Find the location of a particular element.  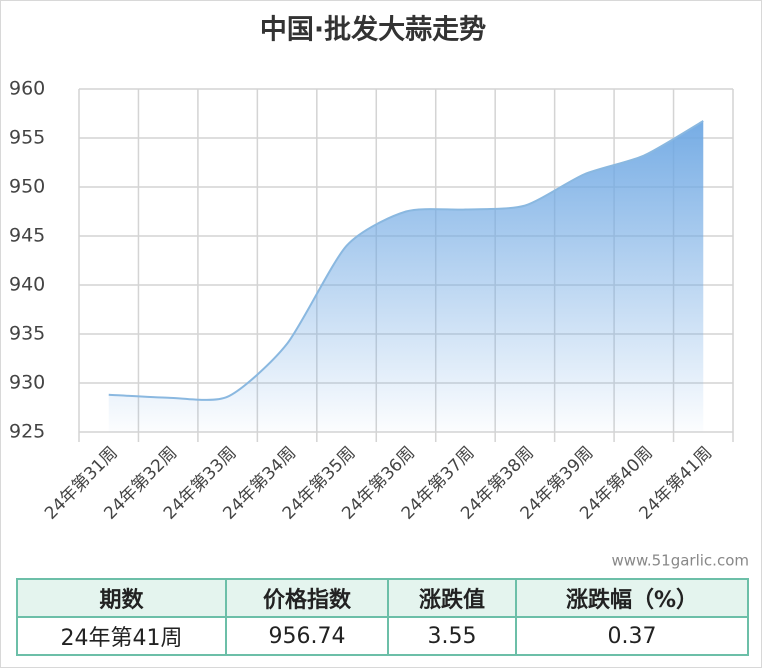

y-tick-label: 955 is located at coordinates (27, 138).